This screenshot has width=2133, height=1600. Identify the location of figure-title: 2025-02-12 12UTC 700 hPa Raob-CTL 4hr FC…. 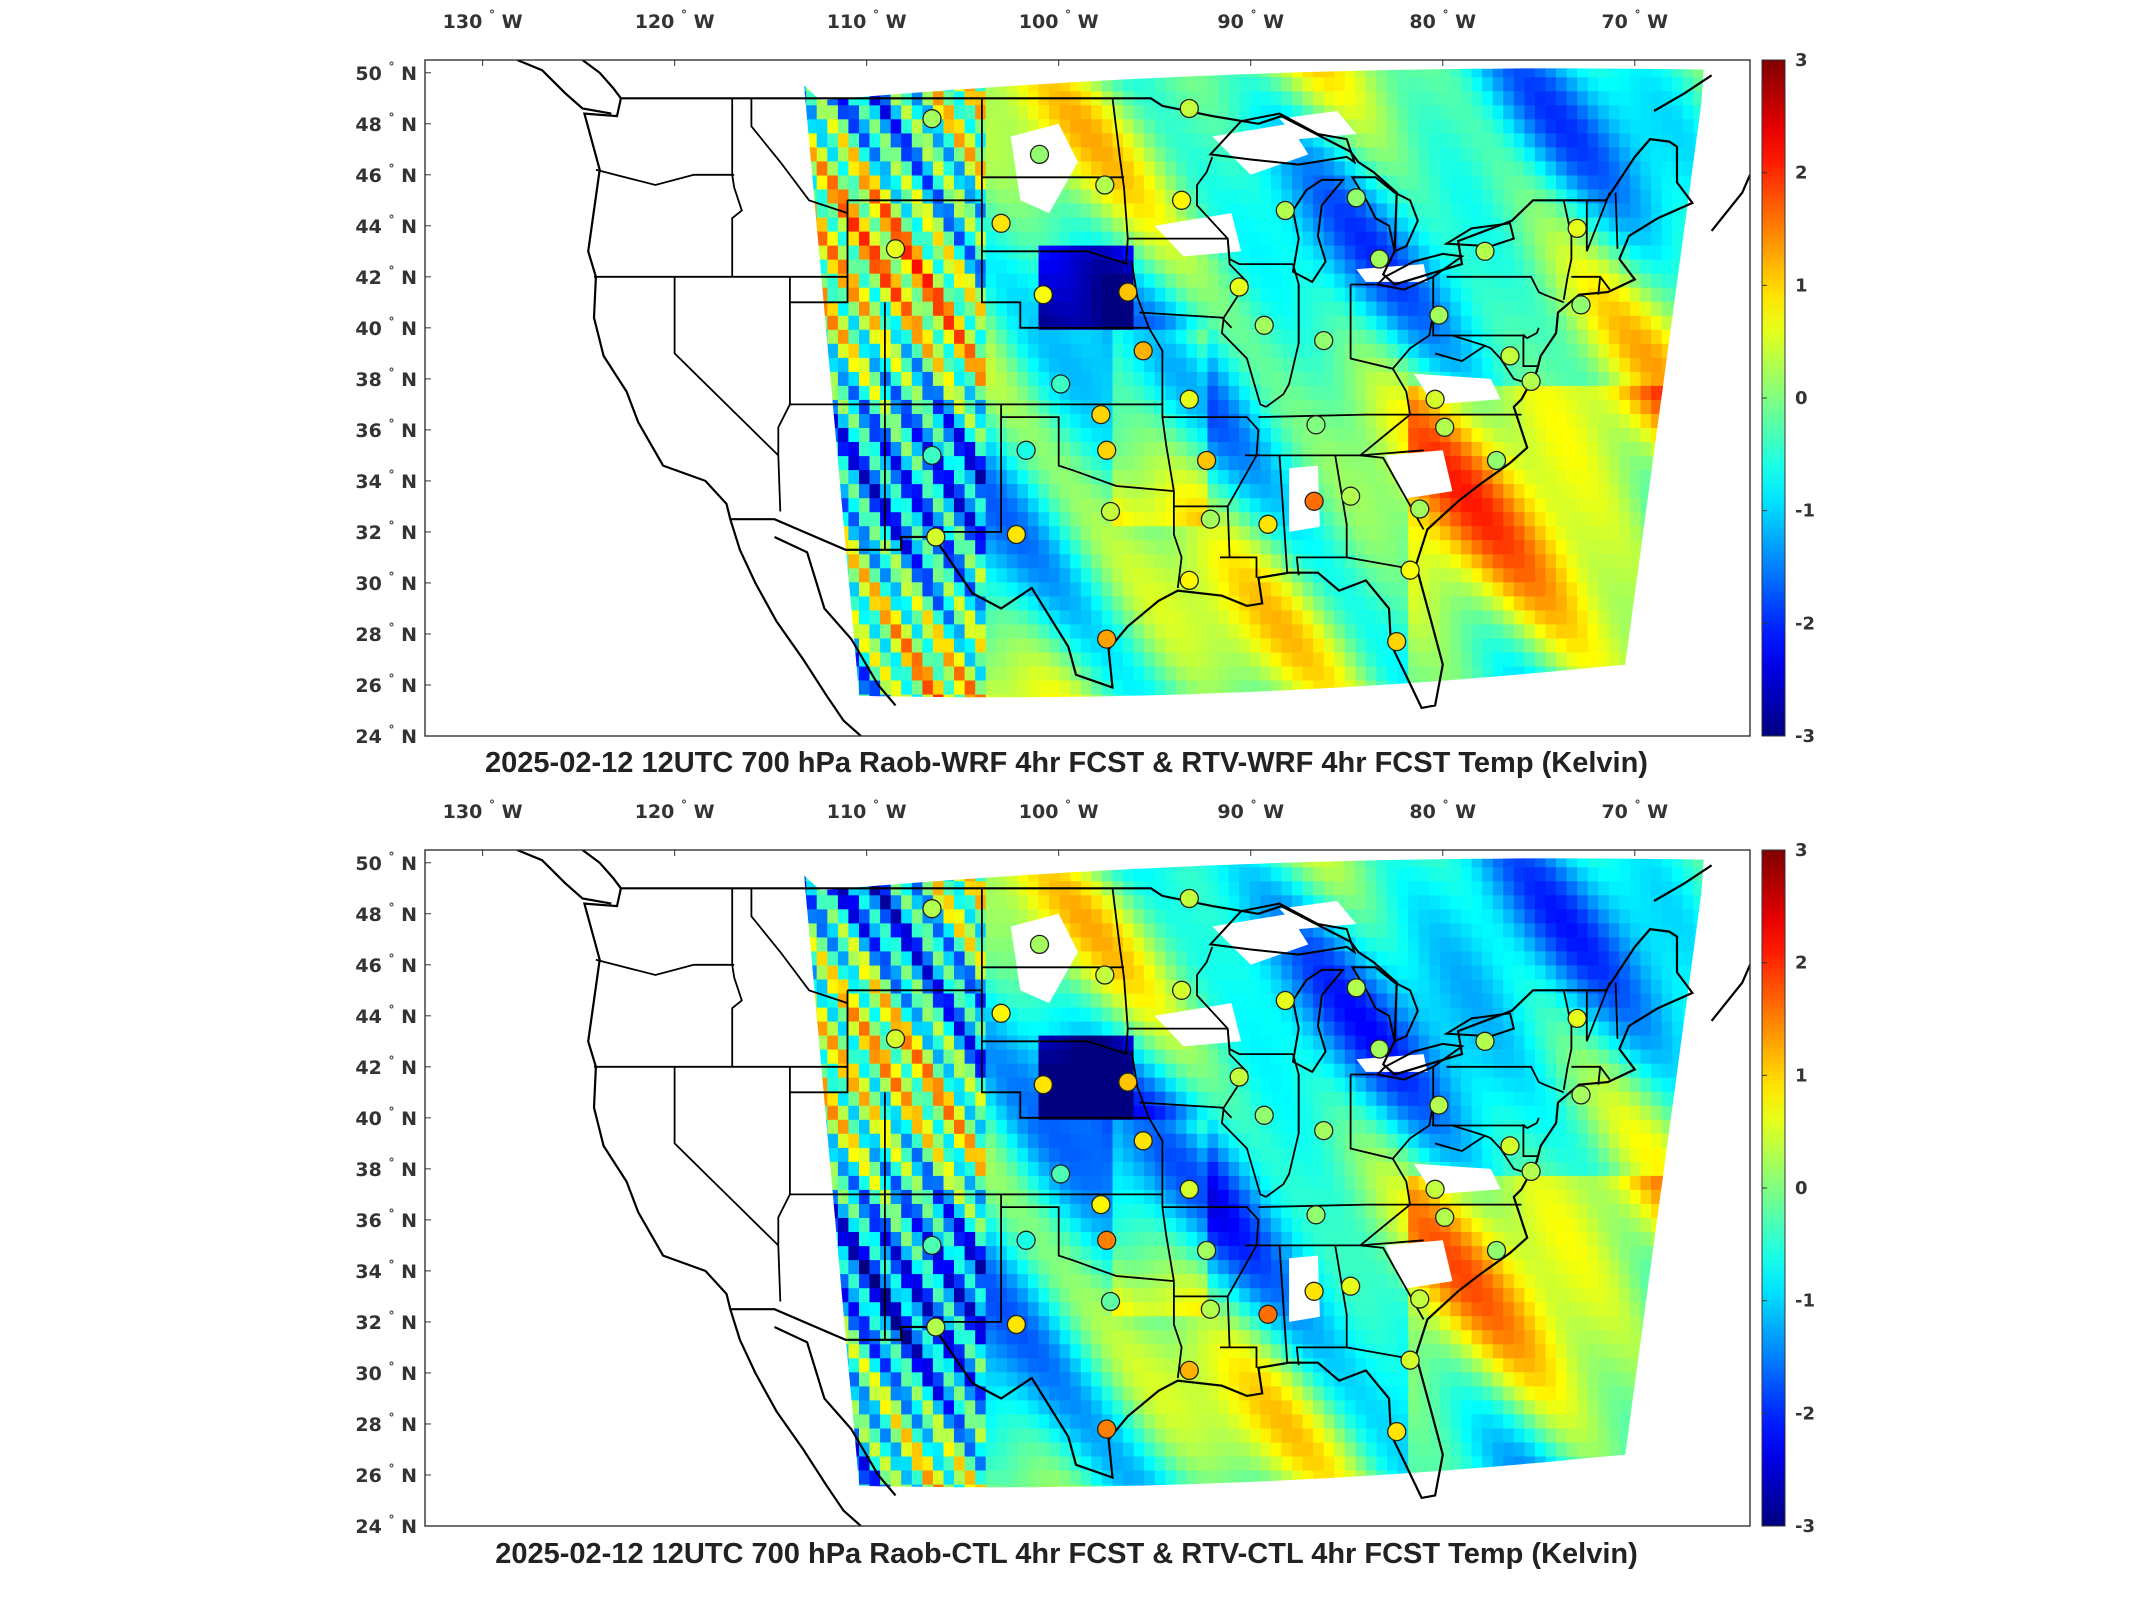
(1066, 1554).